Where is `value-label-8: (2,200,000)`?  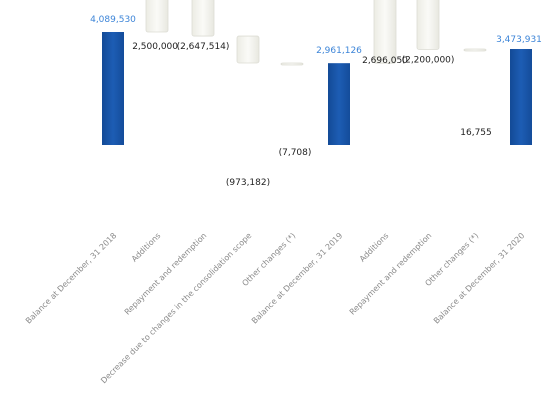 value-label-8: (2,200,000) is located at coordinates (428, 60).